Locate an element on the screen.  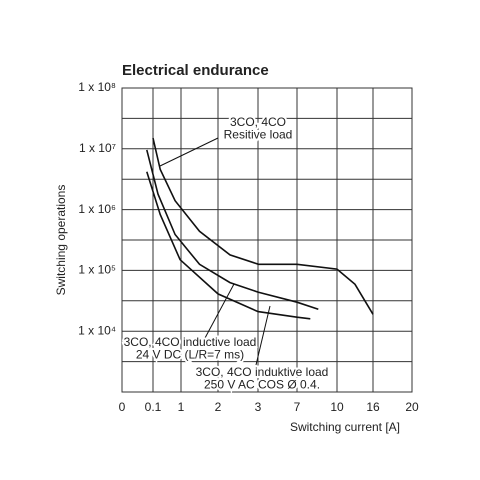
y-tick-label: 1 x 10⁶ is located at coordinates (97, 209).